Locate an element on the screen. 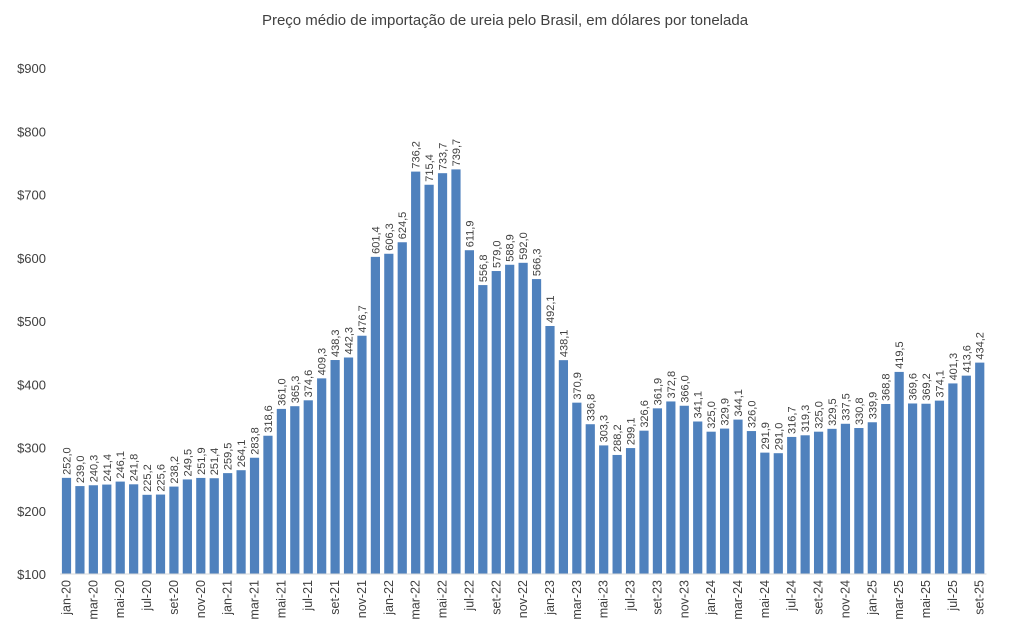  data-label: 365,3 is located at coordinates (296, 390).